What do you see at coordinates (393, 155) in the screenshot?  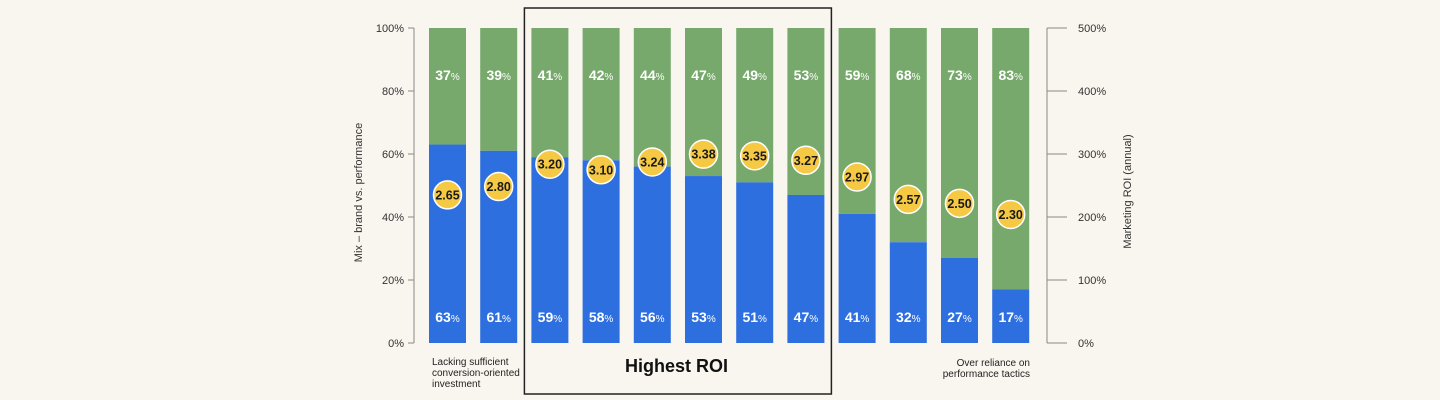 I see `left-axis-tick-label: 60%` at bounding box center [393, 155].